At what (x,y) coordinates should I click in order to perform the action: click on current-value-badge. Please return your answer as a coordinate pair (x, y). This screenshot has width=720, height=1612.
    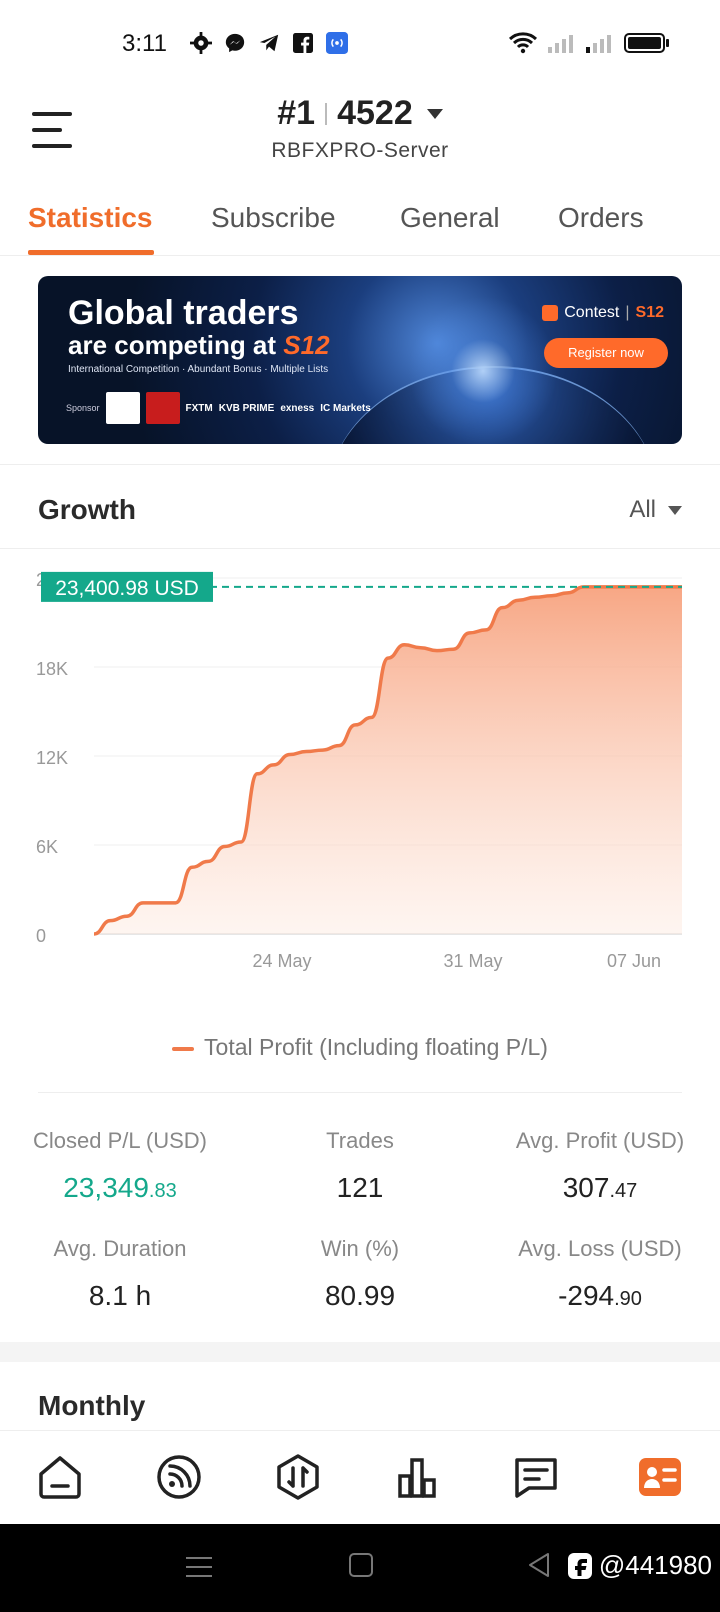
    Looking at the image, I should click on (127, 586).